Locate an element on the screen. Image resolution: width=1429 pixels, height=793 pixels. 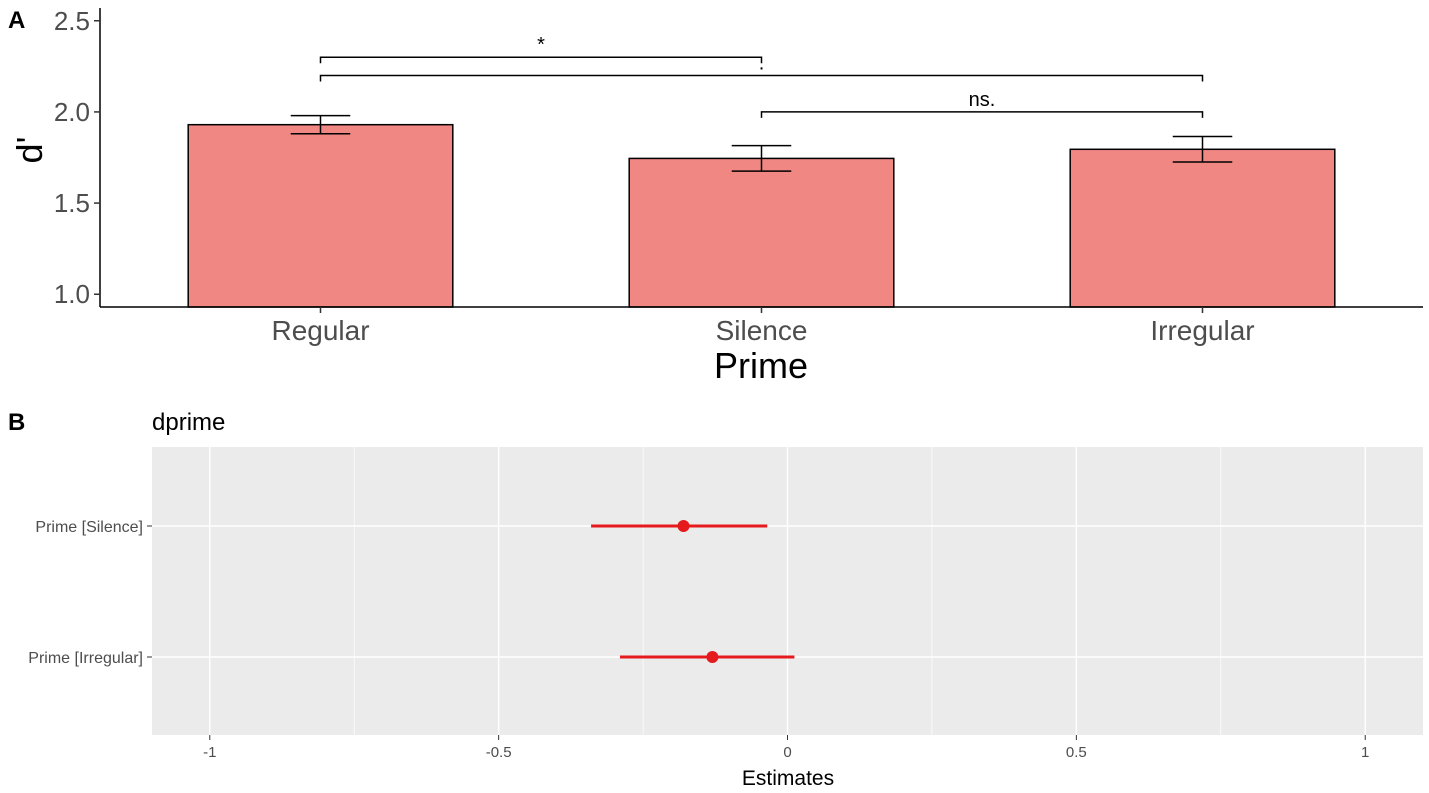
panel-b-y-axis: Prime [Silence] Prime [Irregular] is located at coordinates (90, 593).